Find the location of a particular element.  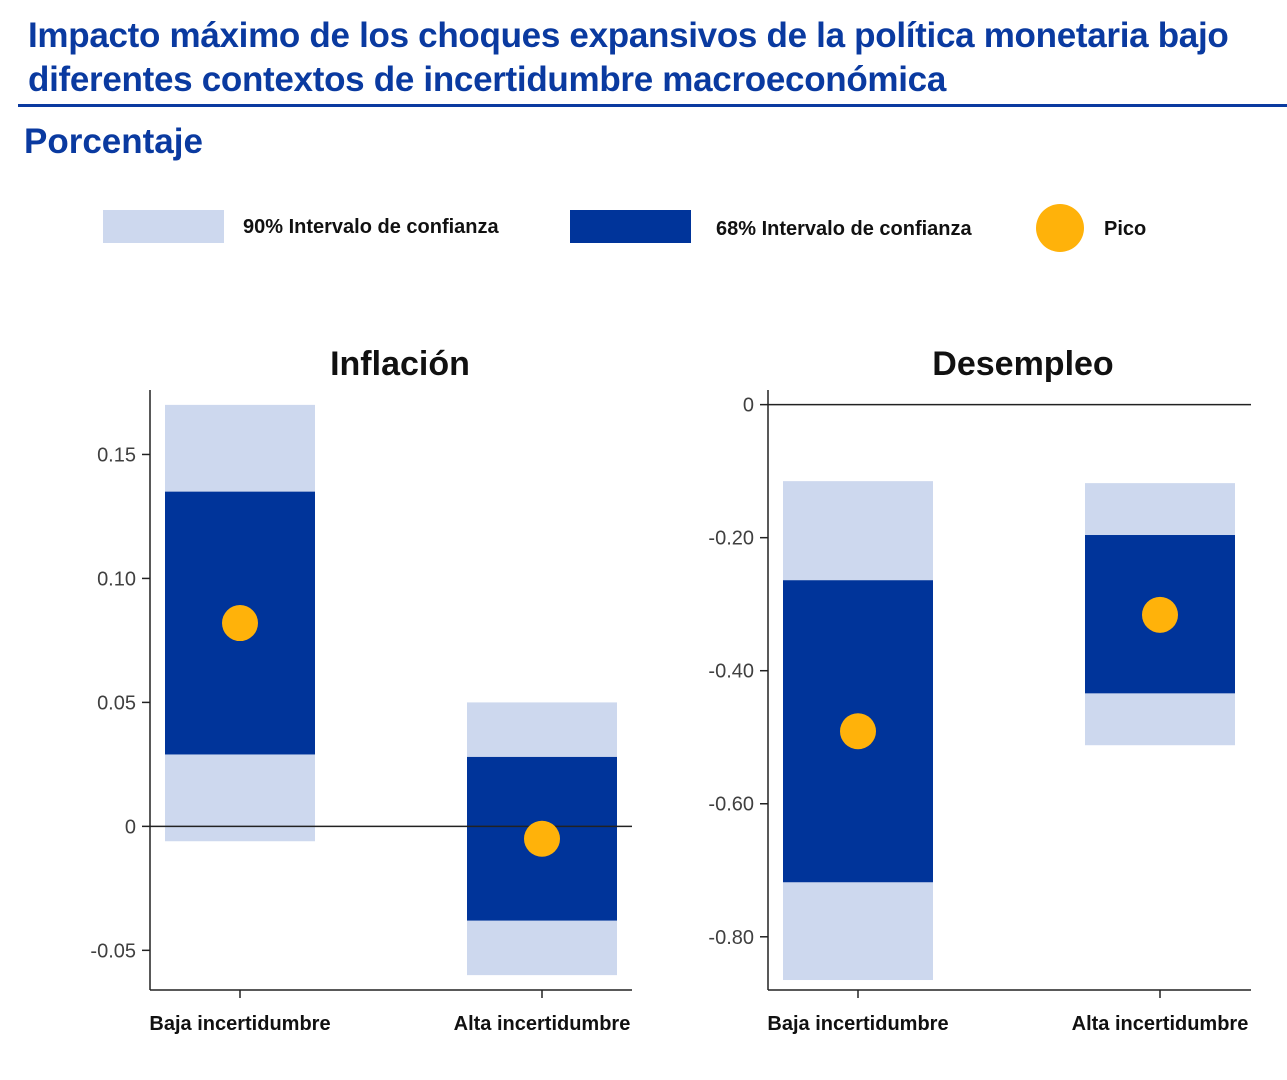

legend-swatch-peak is located at coordinates (1060, 228).